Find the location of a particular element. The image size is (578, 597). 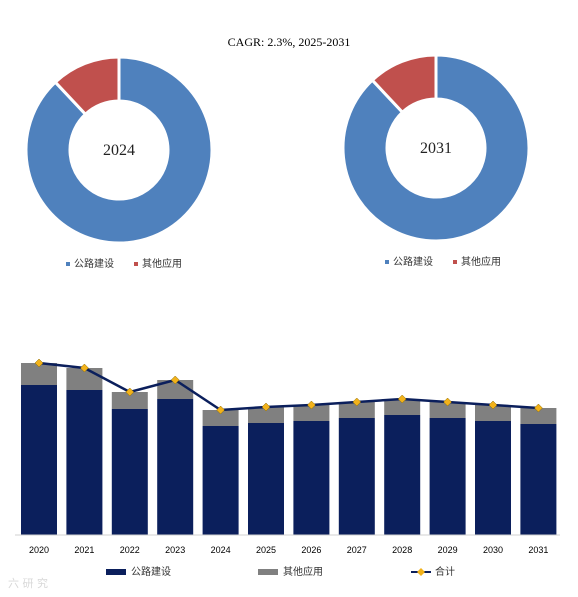

bar-lower-2029 is located at coordinates (447, 476).